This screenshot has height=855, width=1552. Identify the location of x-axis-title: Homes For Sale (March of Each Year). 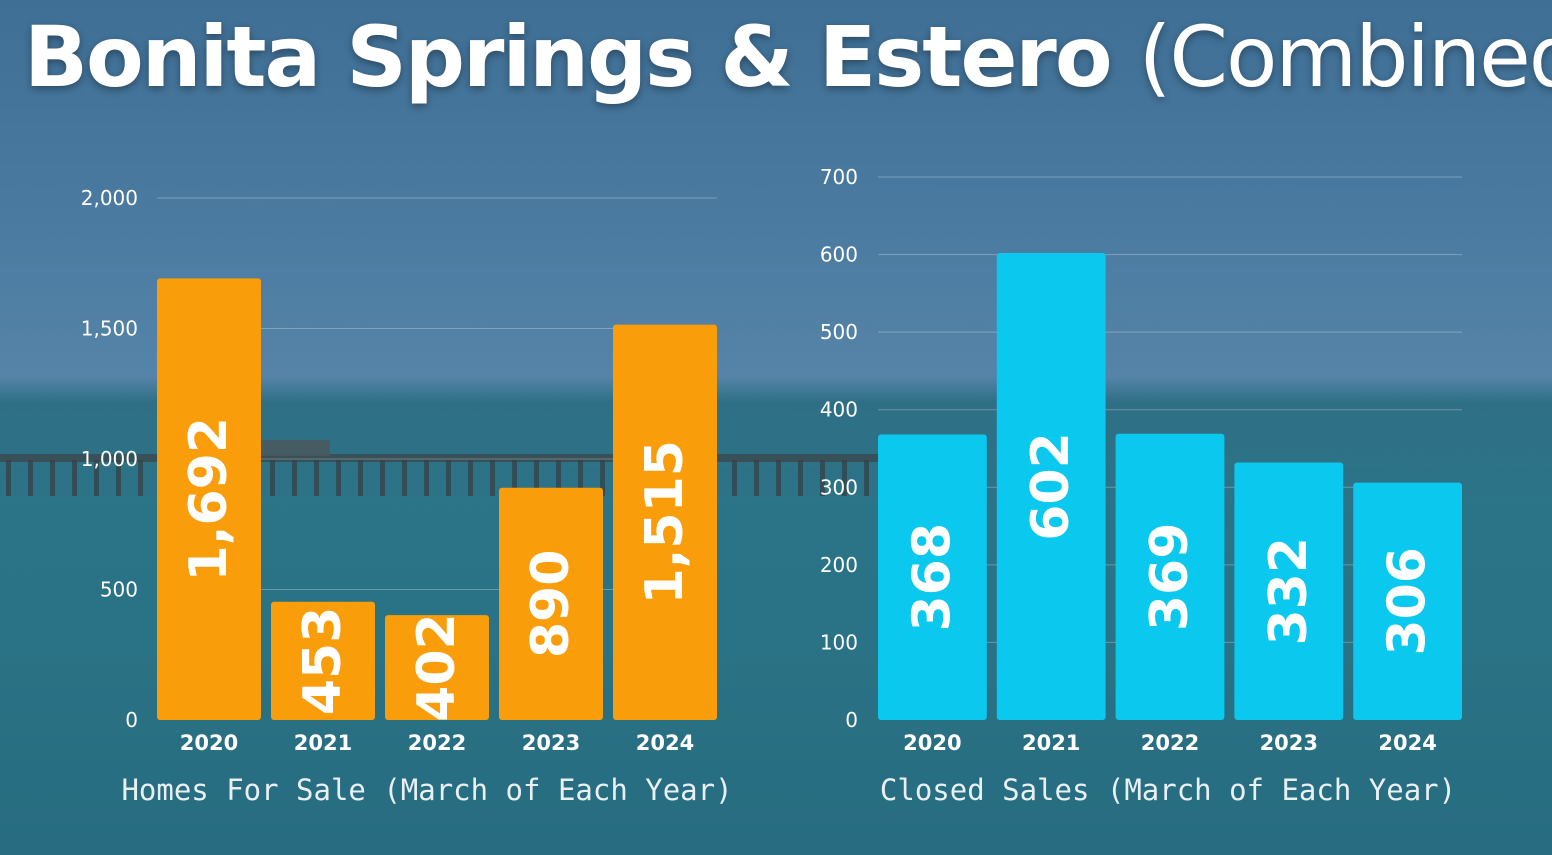
(426, 790).